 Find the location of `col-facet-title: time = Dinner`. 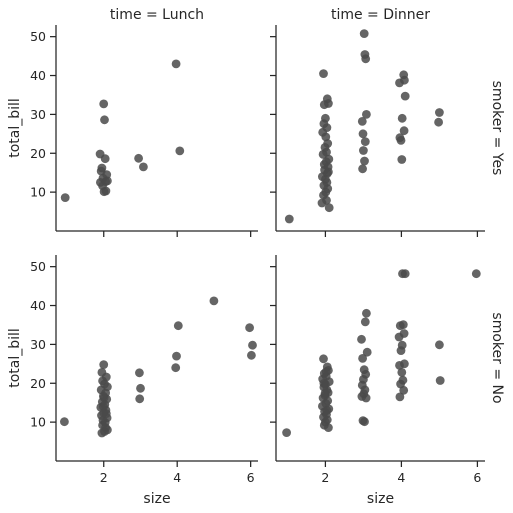

col-facet-title: time = Dinner is located at coordinates (380, 15).